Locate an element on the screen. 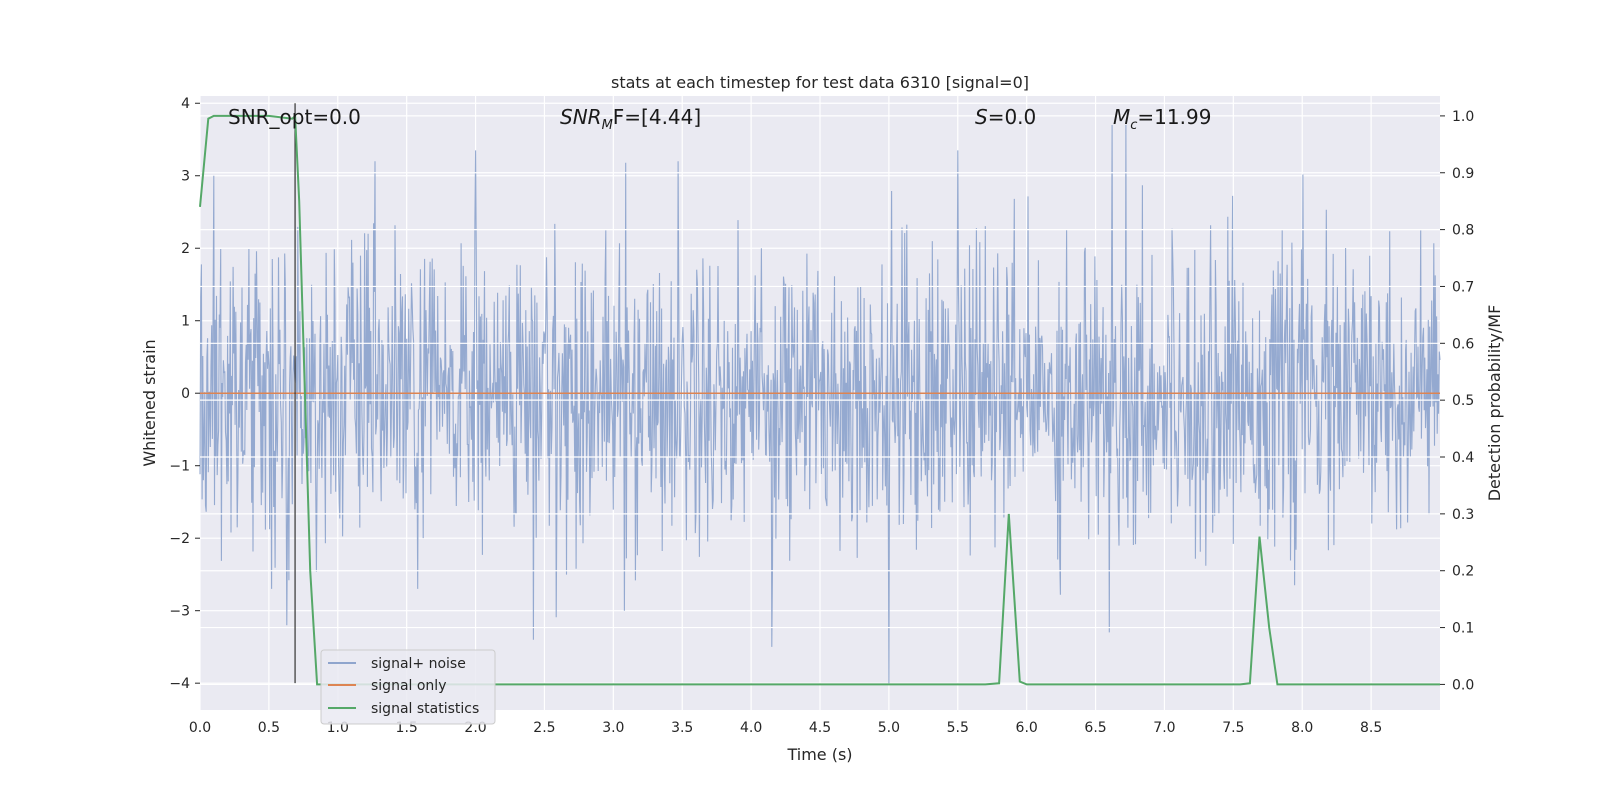 The image size is (1600, 800). x-tick-label: 2.5 is located at coordinates (544, 728).